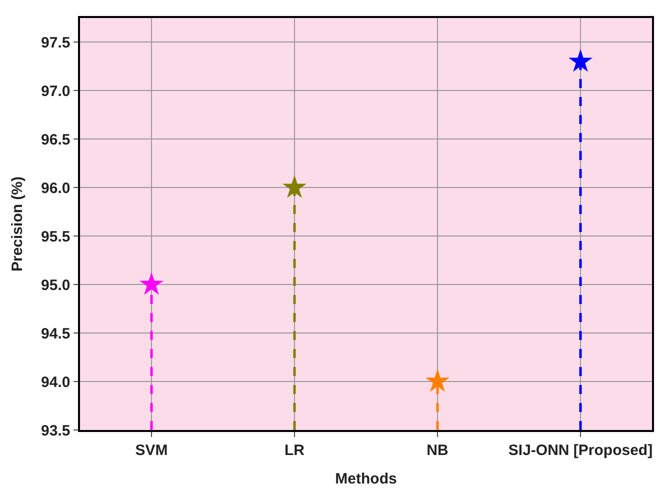 Image resolution: width=664 pixels, height=495 pixels. I want to click on x-tick-label: LR, so click(294, 450).